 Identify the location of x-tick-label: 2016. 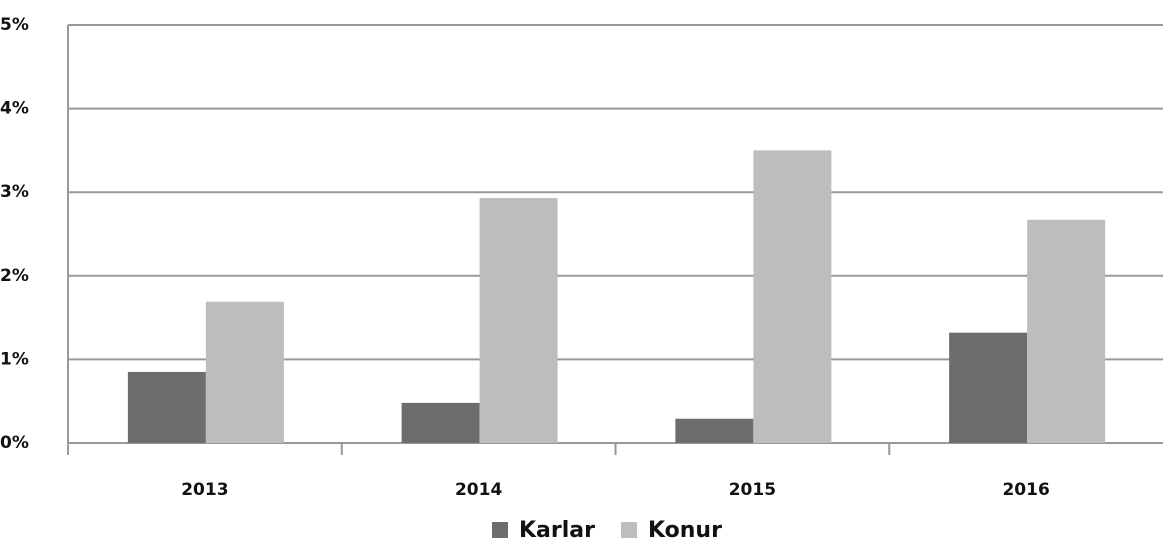
(1025, 490).